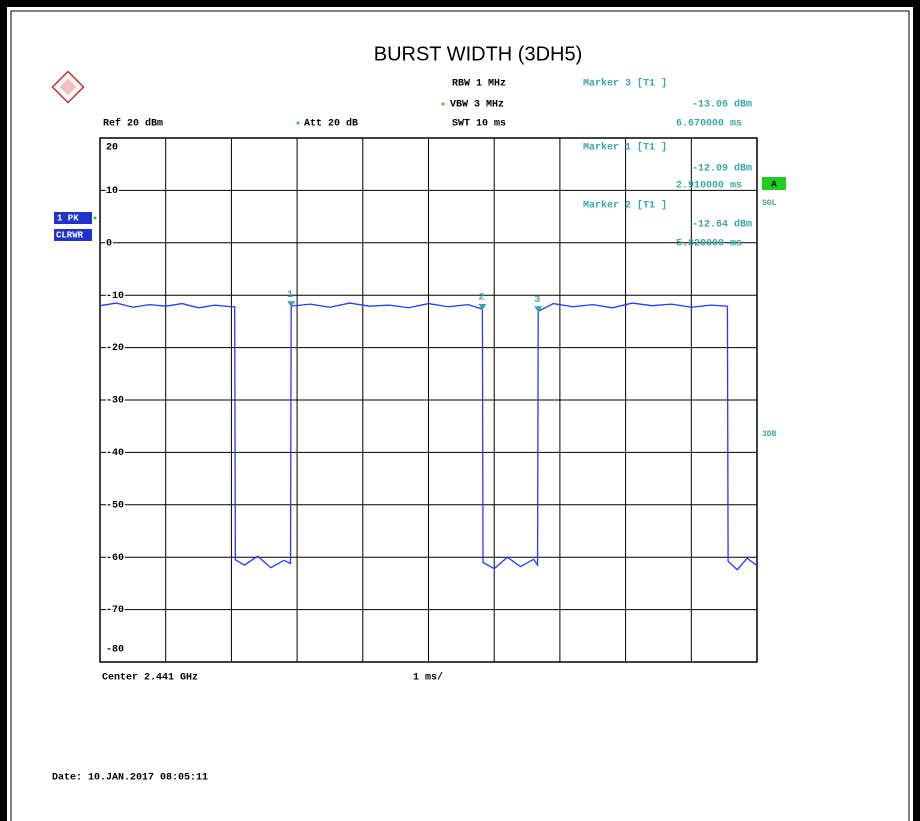  I want to click on y-tick-label: -40, so click(115, 453).